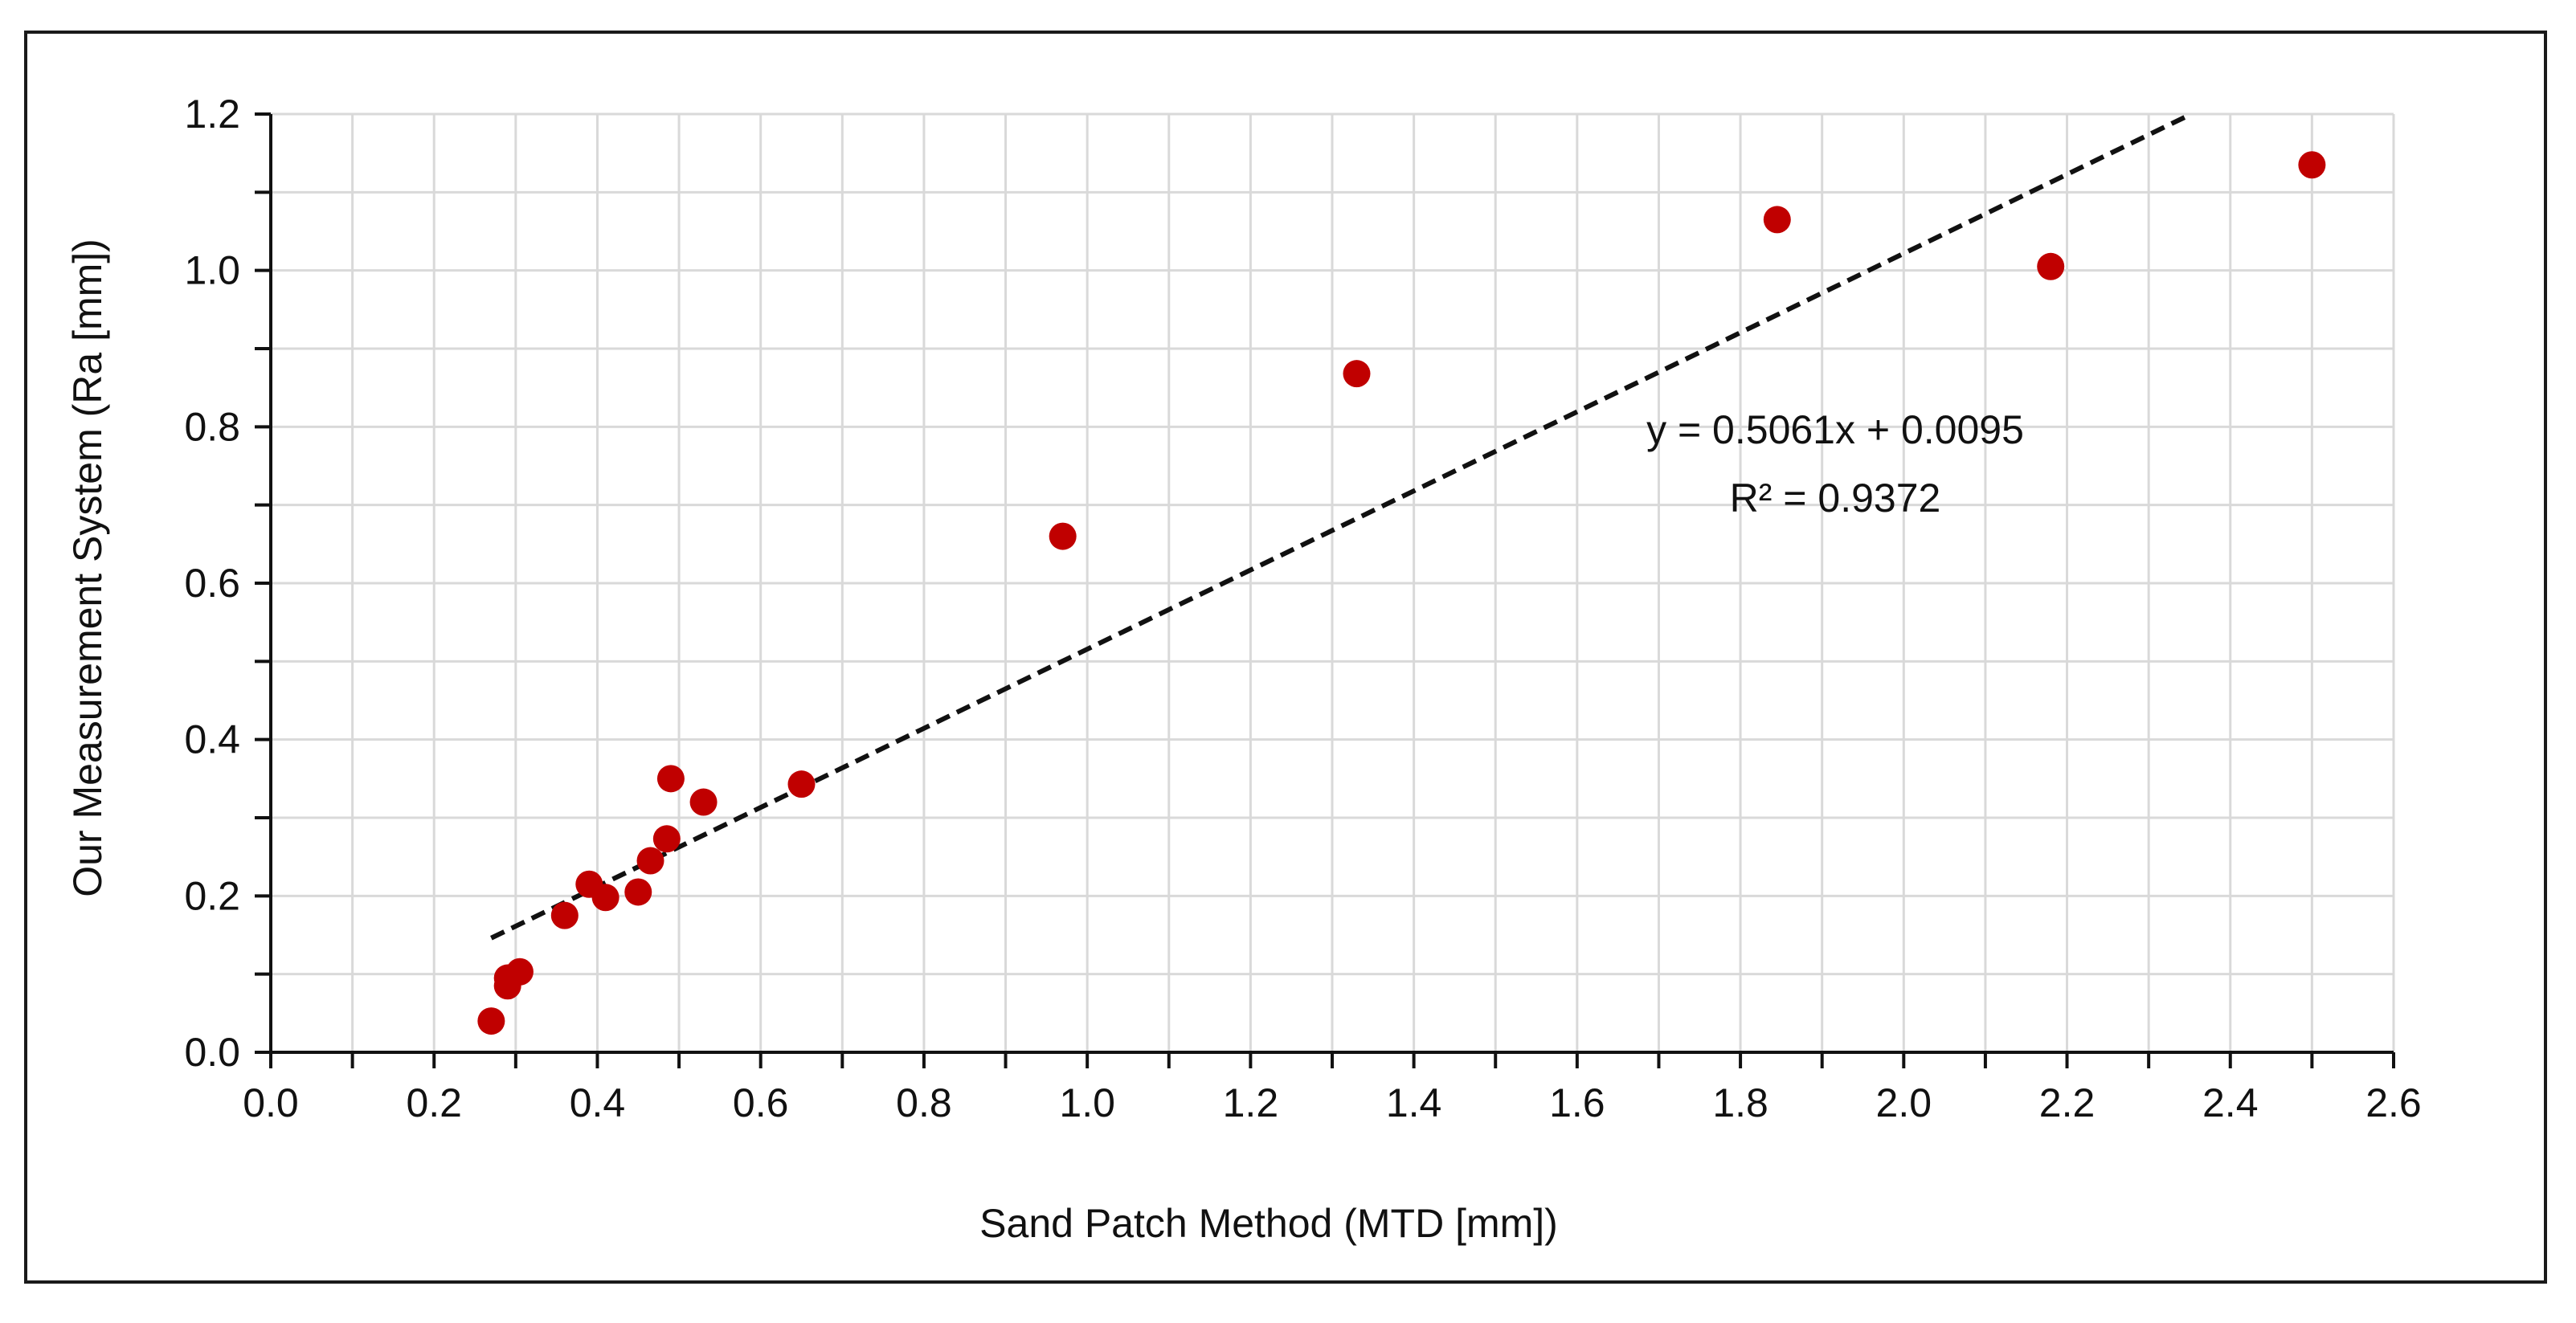 The image size is (2576, 1323). Describe the element at coordinates (1835, 430) in the screenshot. I see `trendline-equation: y = 0.5061x + 0.0095` at that location.